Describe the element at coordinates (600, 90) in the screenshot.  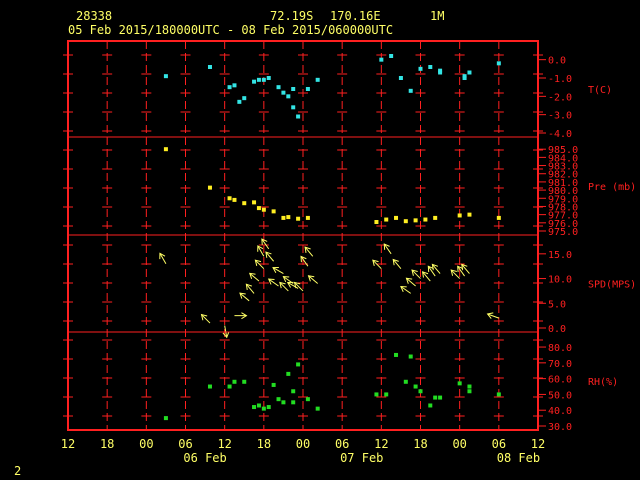
I see `panel-label: T(C)` at that location.